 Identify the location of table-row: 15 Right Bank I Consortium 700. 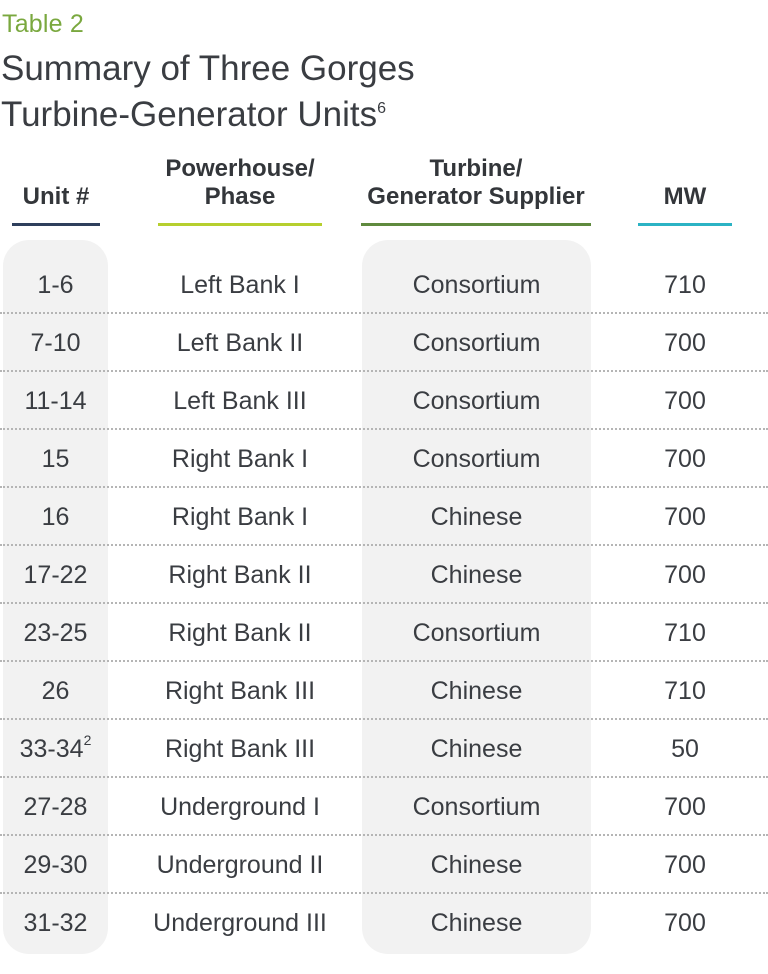
(384, 459).